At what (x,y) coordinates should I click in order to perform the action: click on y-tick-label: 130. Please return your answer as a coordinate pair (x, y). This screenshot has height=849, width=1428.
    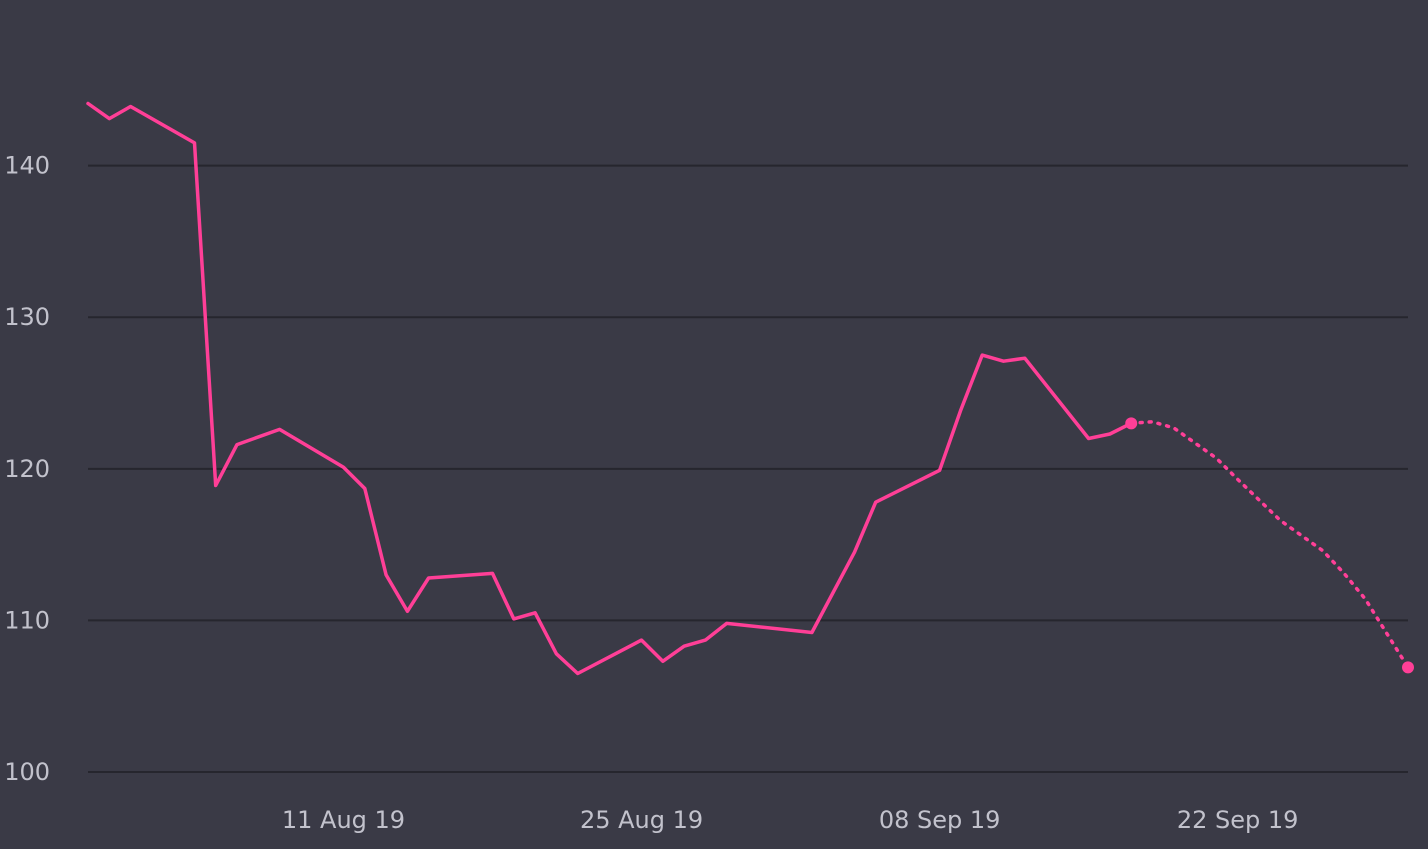
    Looking at the image, I should click on (27, 317).